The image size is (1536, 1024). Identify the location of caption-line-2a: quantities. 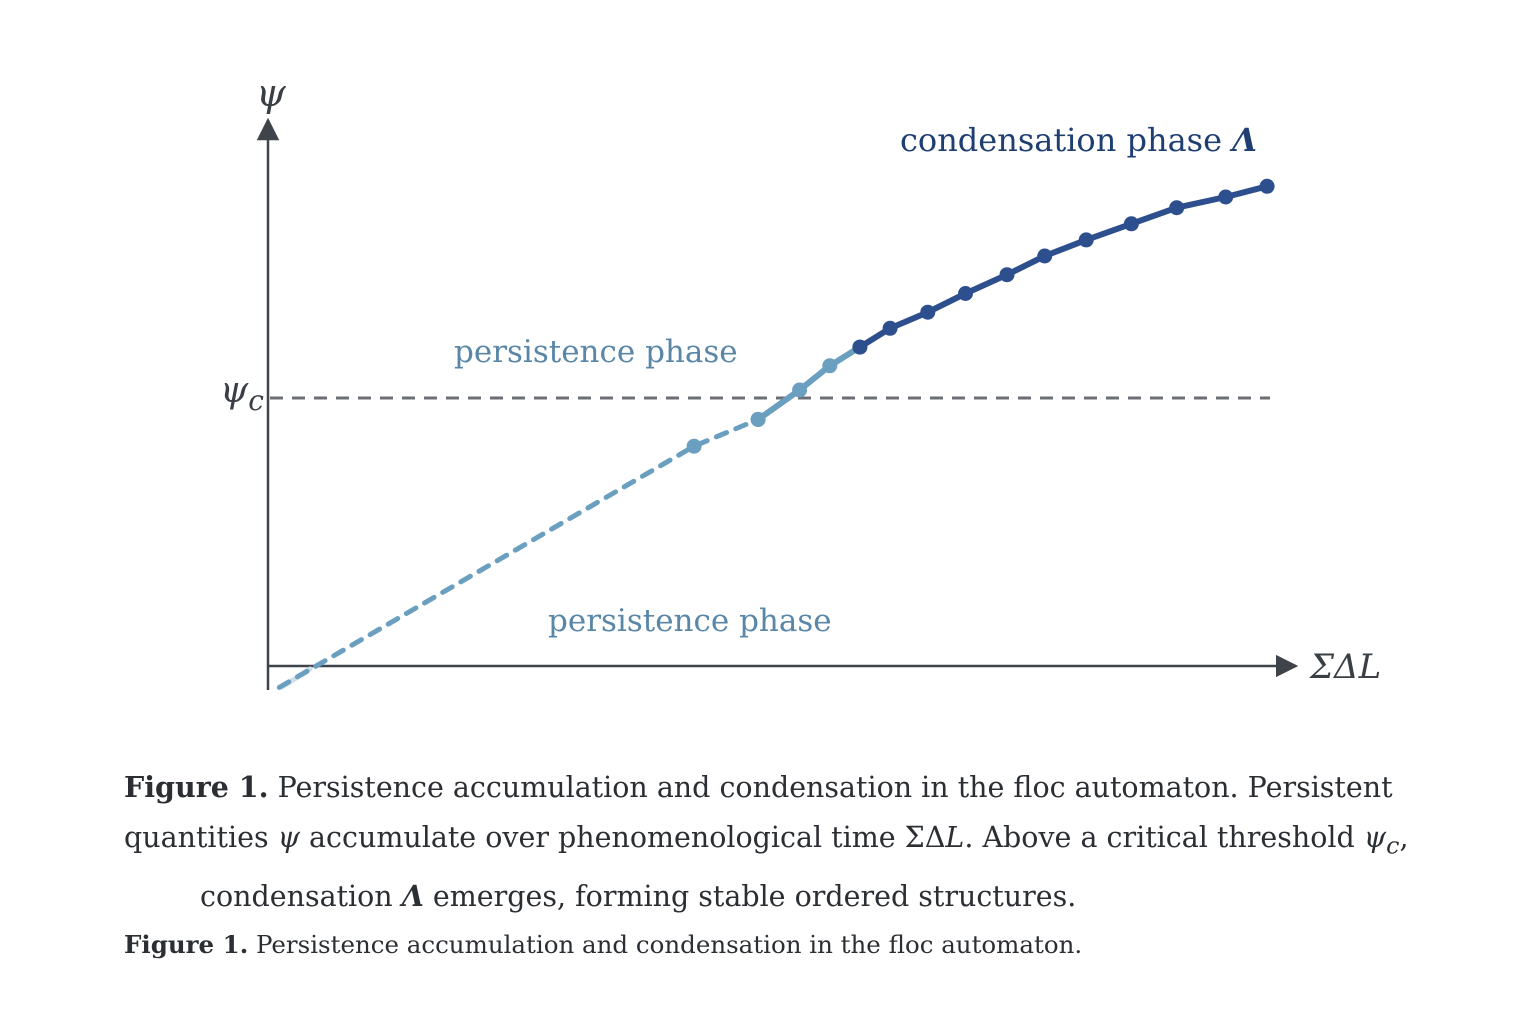
(201, 837).